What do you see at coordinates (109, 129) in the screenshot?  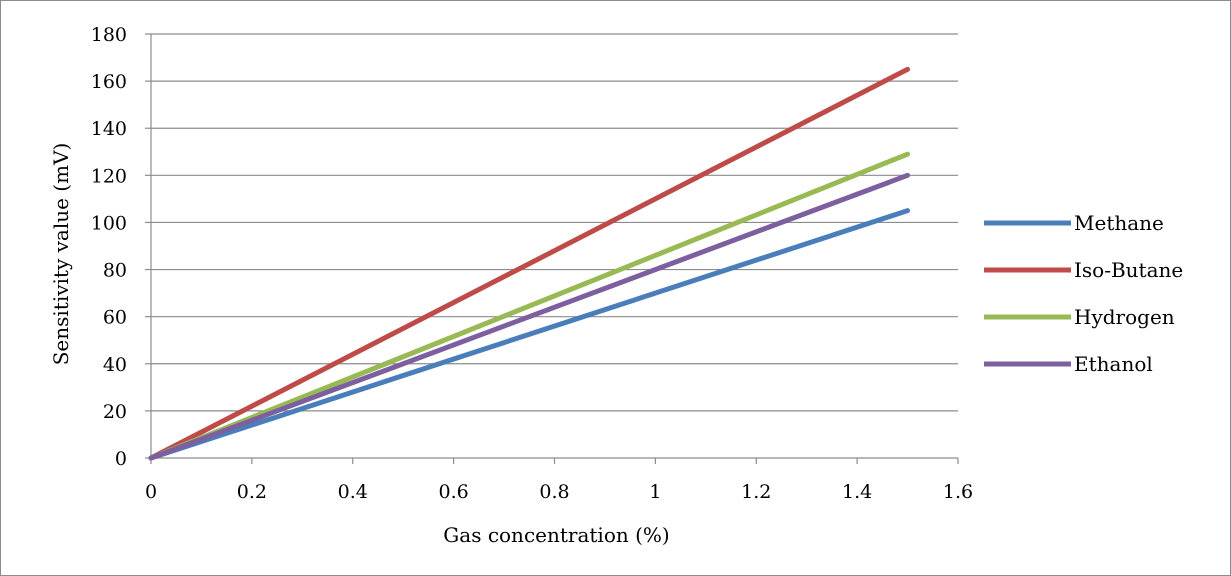 I see `y-tick-label: 140` at bounding box center [109, 129].